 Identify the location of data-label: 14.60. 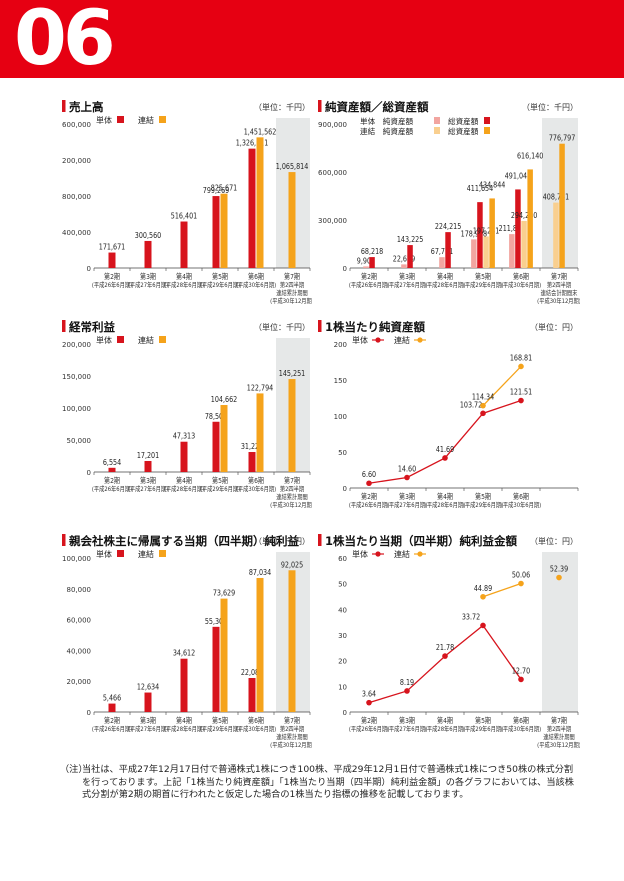
(407, 469).